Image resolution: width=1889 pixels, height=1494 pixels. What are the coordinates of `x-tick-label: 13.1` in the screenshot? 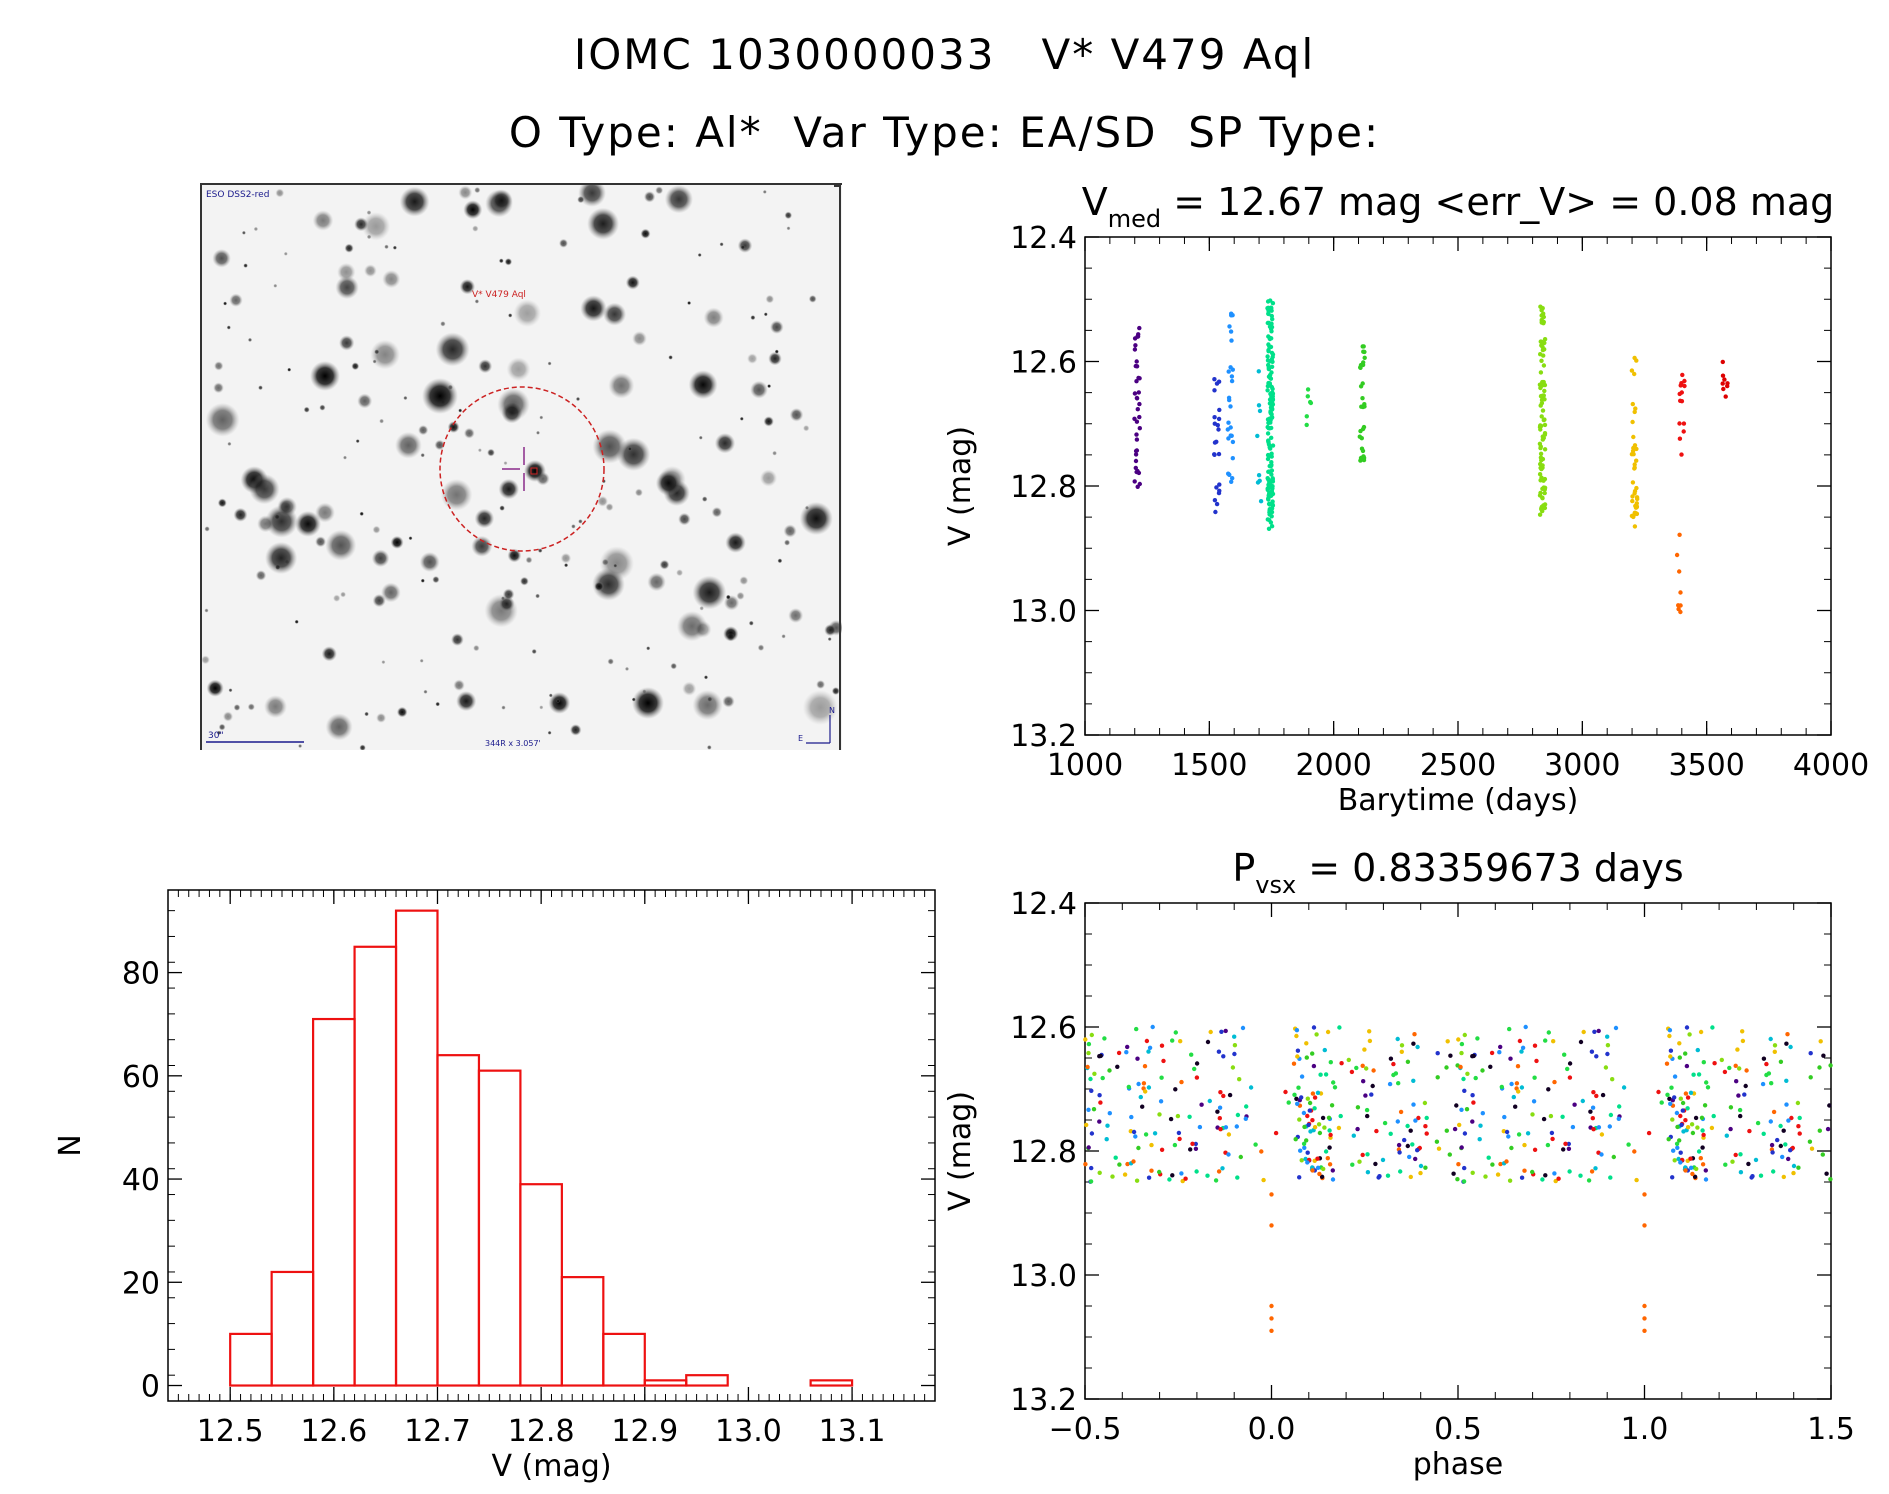 It's located at (852, 1431).